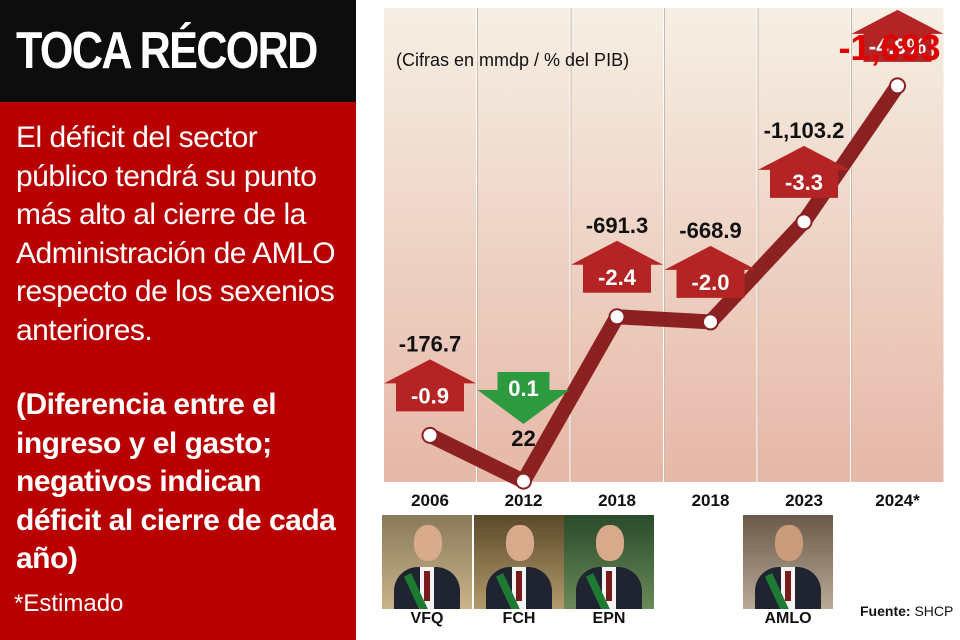 The width and height of the screenshot is (960, 640). What do you see at coordinates (885, 611) in the screenshot?
I see `source-label: Fuente:` at bounding box center [885, 611].